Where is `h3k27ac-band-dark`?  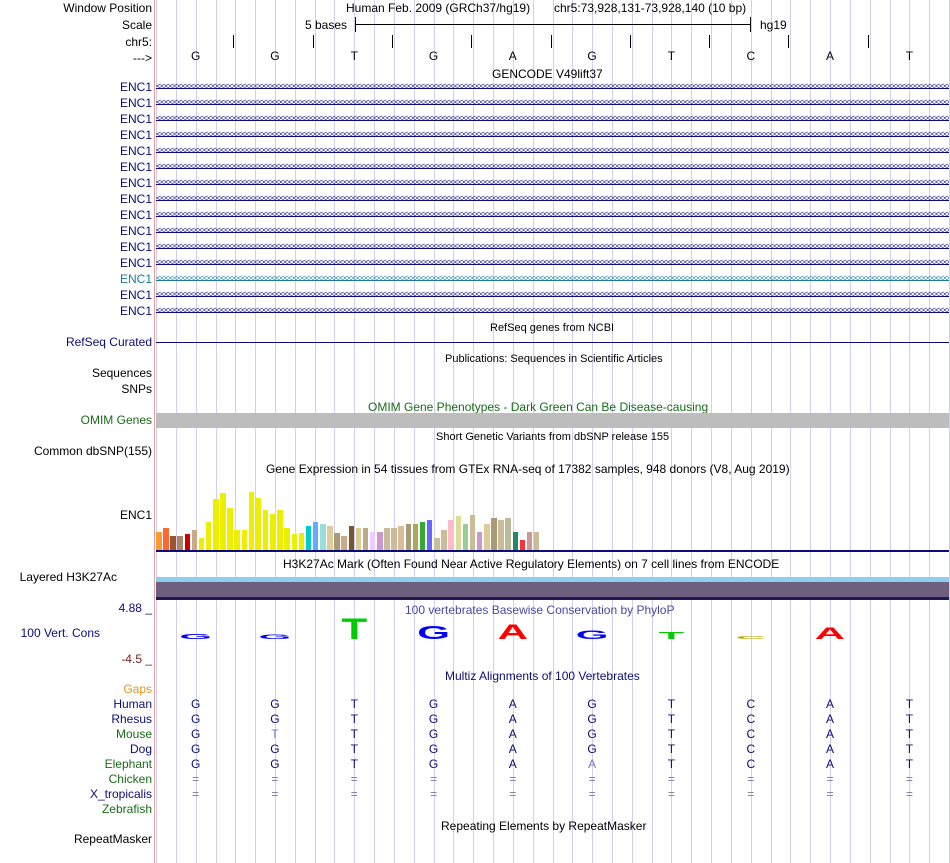 h3k27ac-band-dark is located at coordinates (552, 589).